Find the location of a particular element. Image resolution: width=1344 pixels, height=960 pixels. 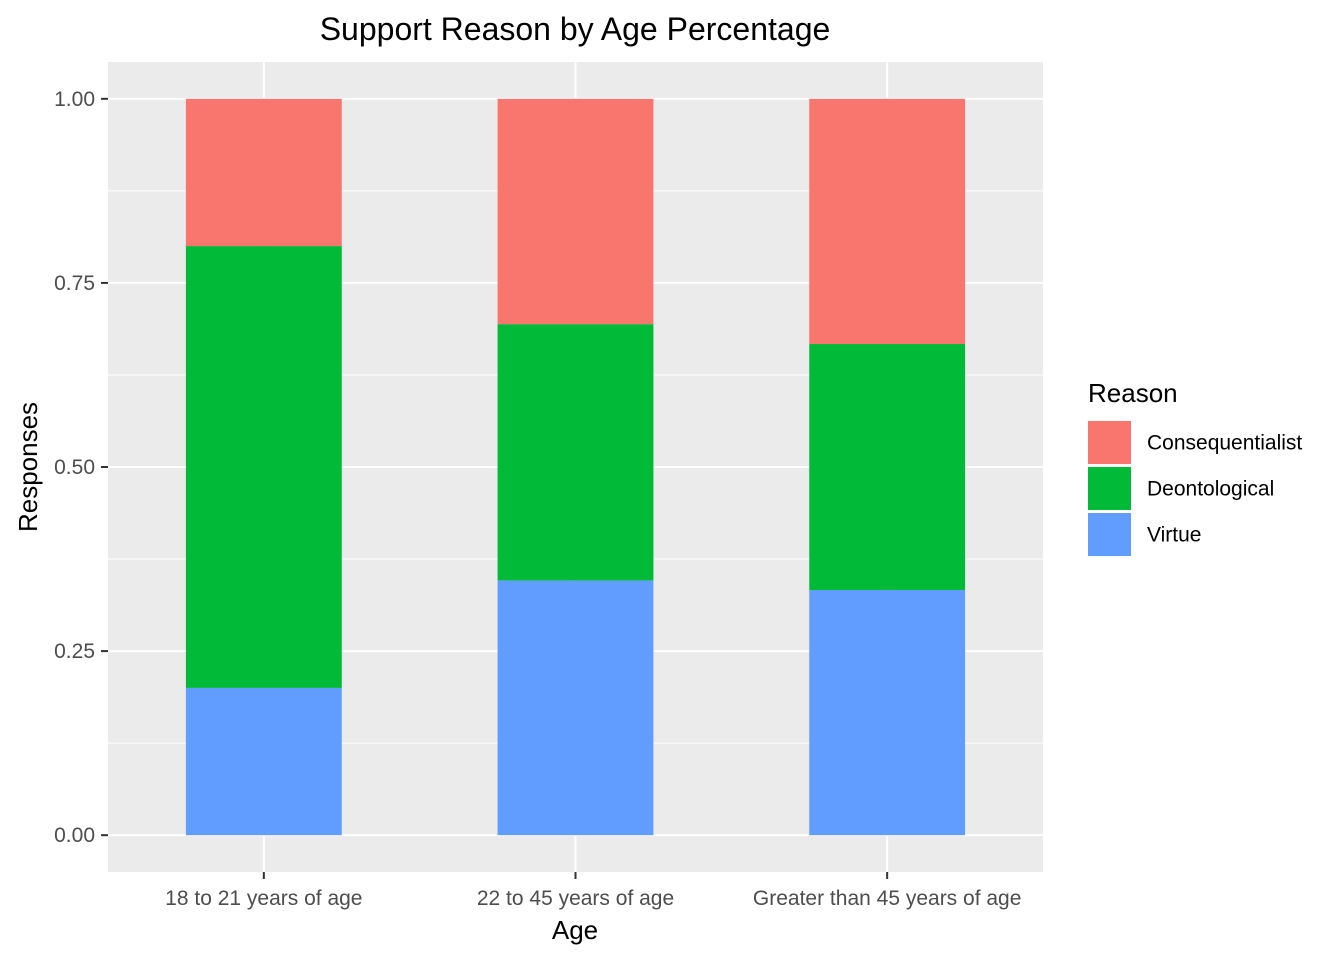

legend-label-consequentialist: Consequentialist is located at coordinates (1224, 443).